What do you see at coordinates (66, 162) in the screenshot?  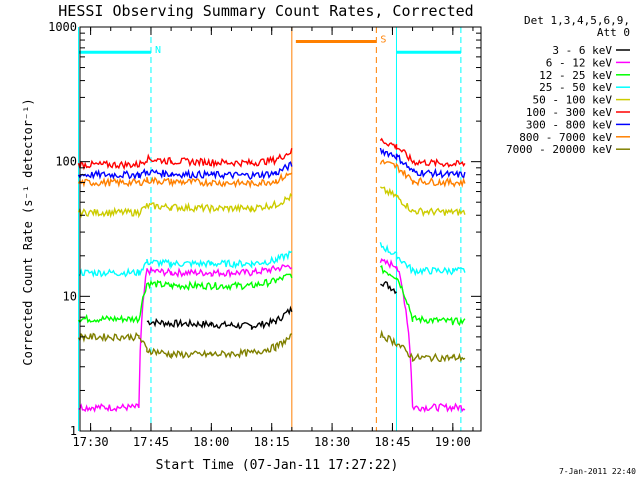 I see `y-tick-label: 100` at bounding box center [66, 162].